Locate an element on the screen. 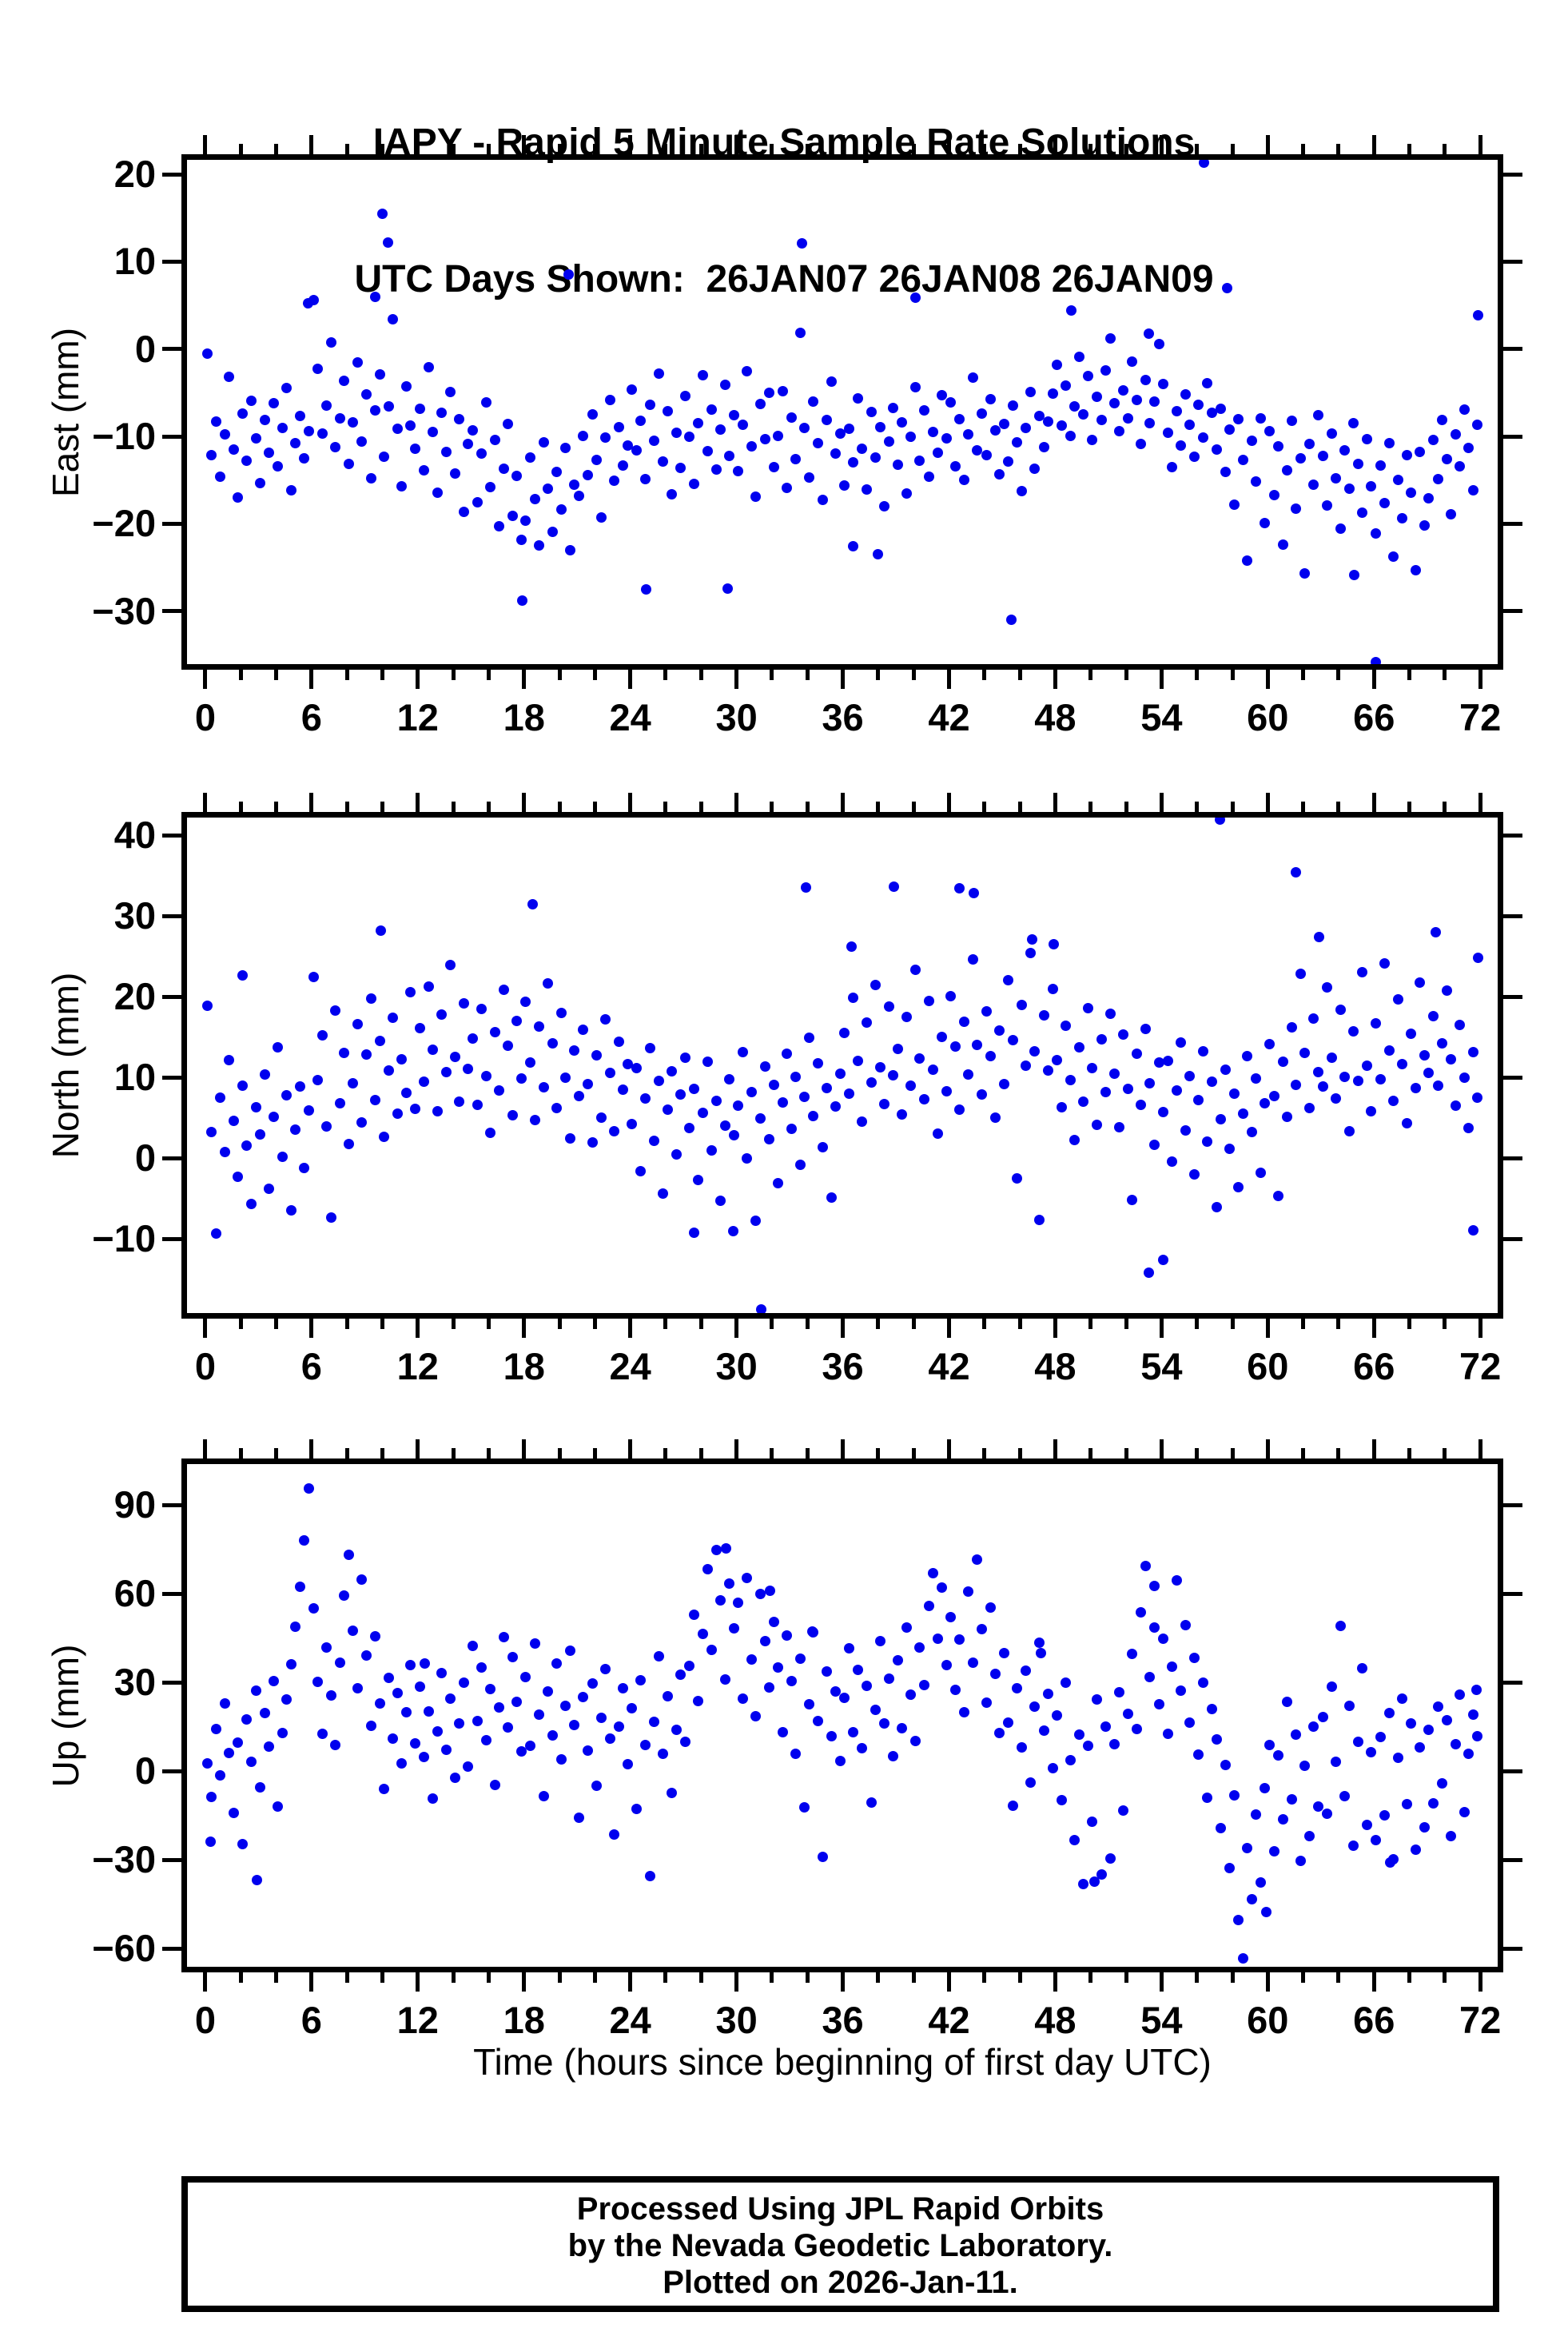 This screenshot has height=2328, width=1568. x-tick-label: 66 is located at coordinates (1374, 2020).